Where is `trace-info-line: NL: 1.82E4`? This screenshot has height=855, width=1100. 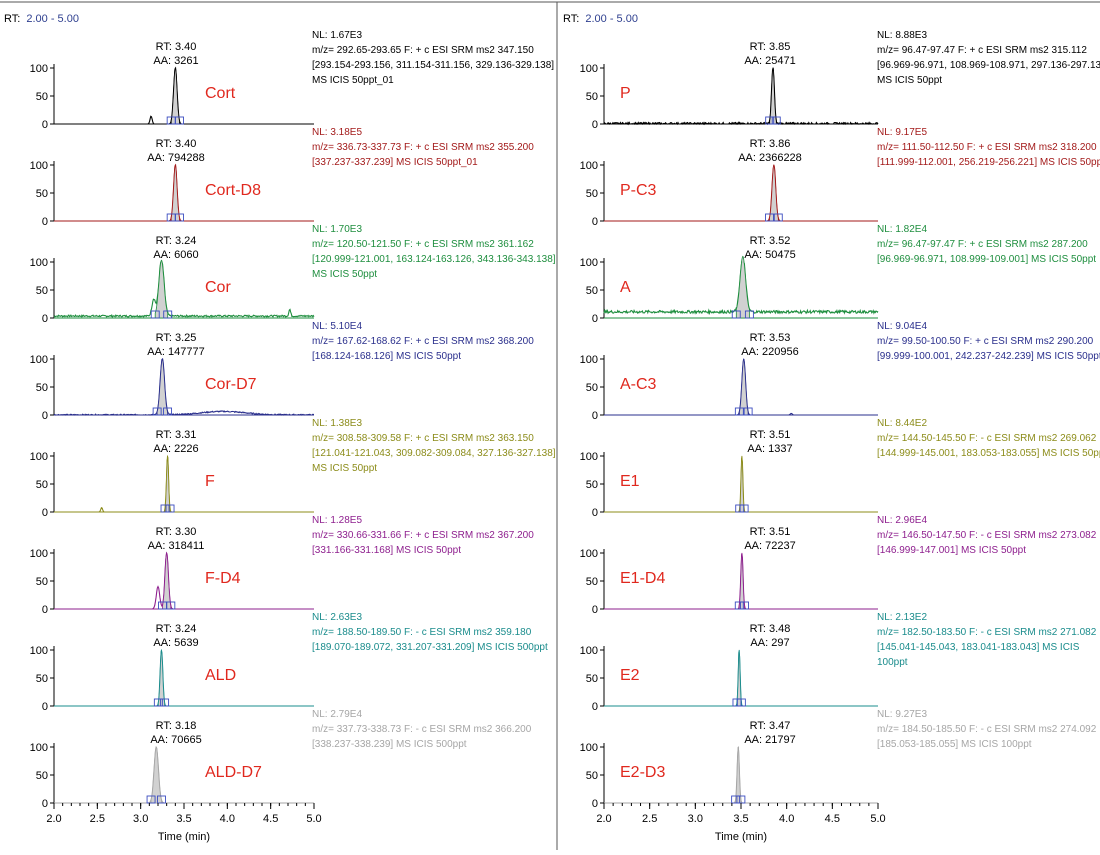 trace-info-line: NL: 1.82E4 is located at coordinates (902, 229).